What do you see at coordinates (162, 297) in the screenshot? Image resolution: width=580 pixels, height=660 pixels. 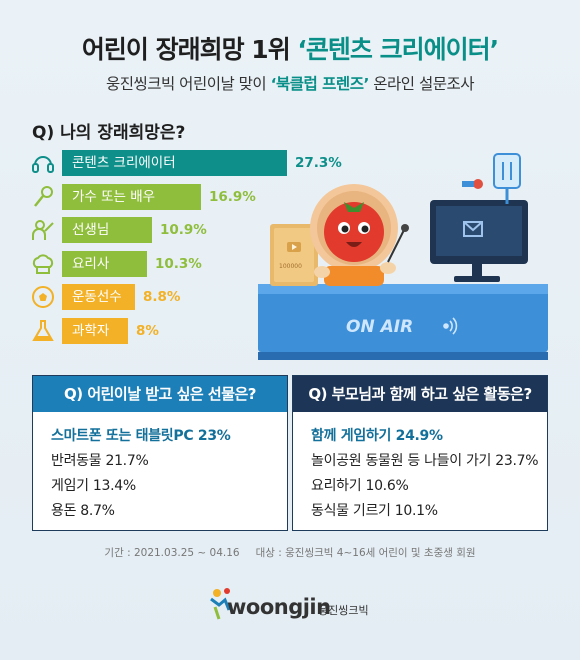 I see `bar-value-label: 8.8%` at bounding box center [162, 297].